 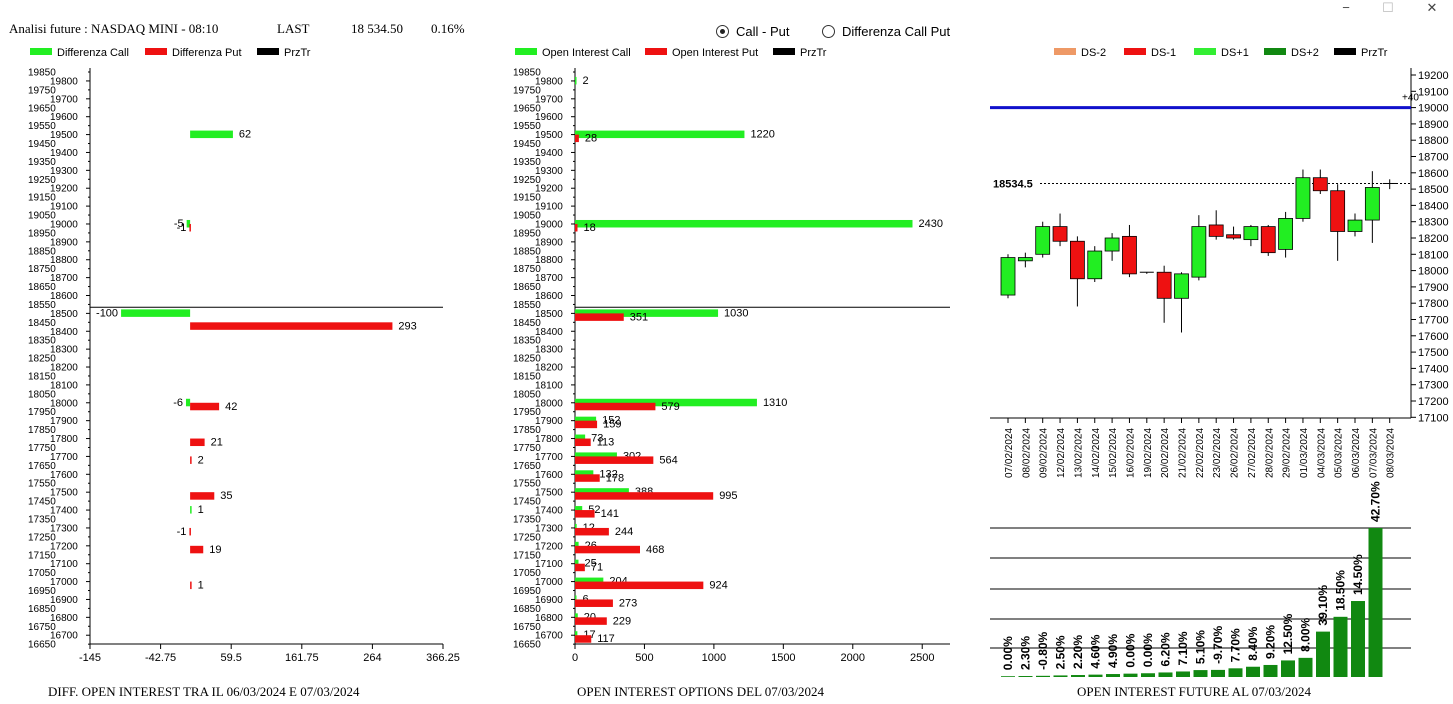 I want to click on y-tick-label-diff: 17800, so click(x=64, y=439).